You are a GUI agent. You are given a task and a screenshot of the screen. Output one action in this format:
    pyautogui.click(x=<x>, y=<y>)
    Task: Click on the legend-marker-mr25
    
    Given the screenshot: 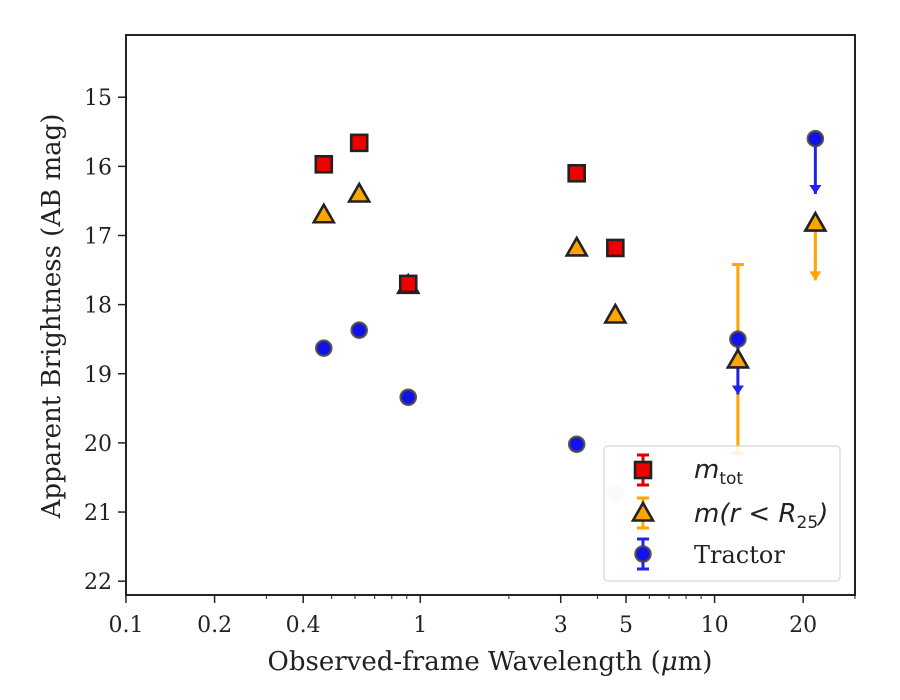 What is the action you would take?
    pyautogui.click(x=643, y=511)
    